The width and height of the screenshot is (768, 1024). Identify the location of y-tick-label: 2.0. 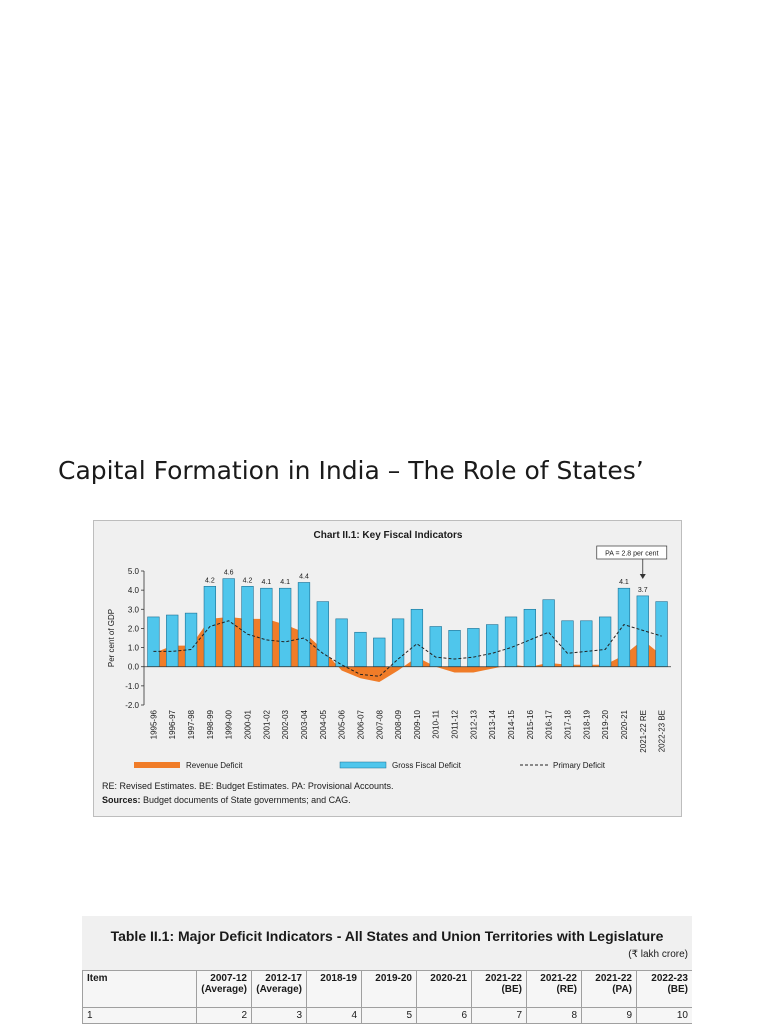
(134, 628).